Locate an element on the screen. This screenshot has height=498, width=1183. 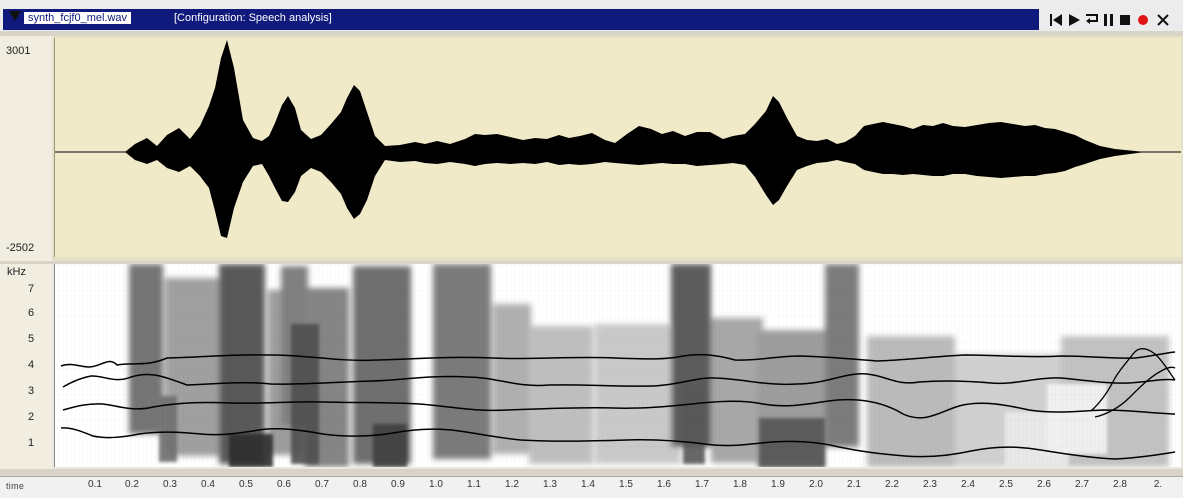
configuration-label: [Configuration: Speech analysis] is located at coordinates (253, 18).